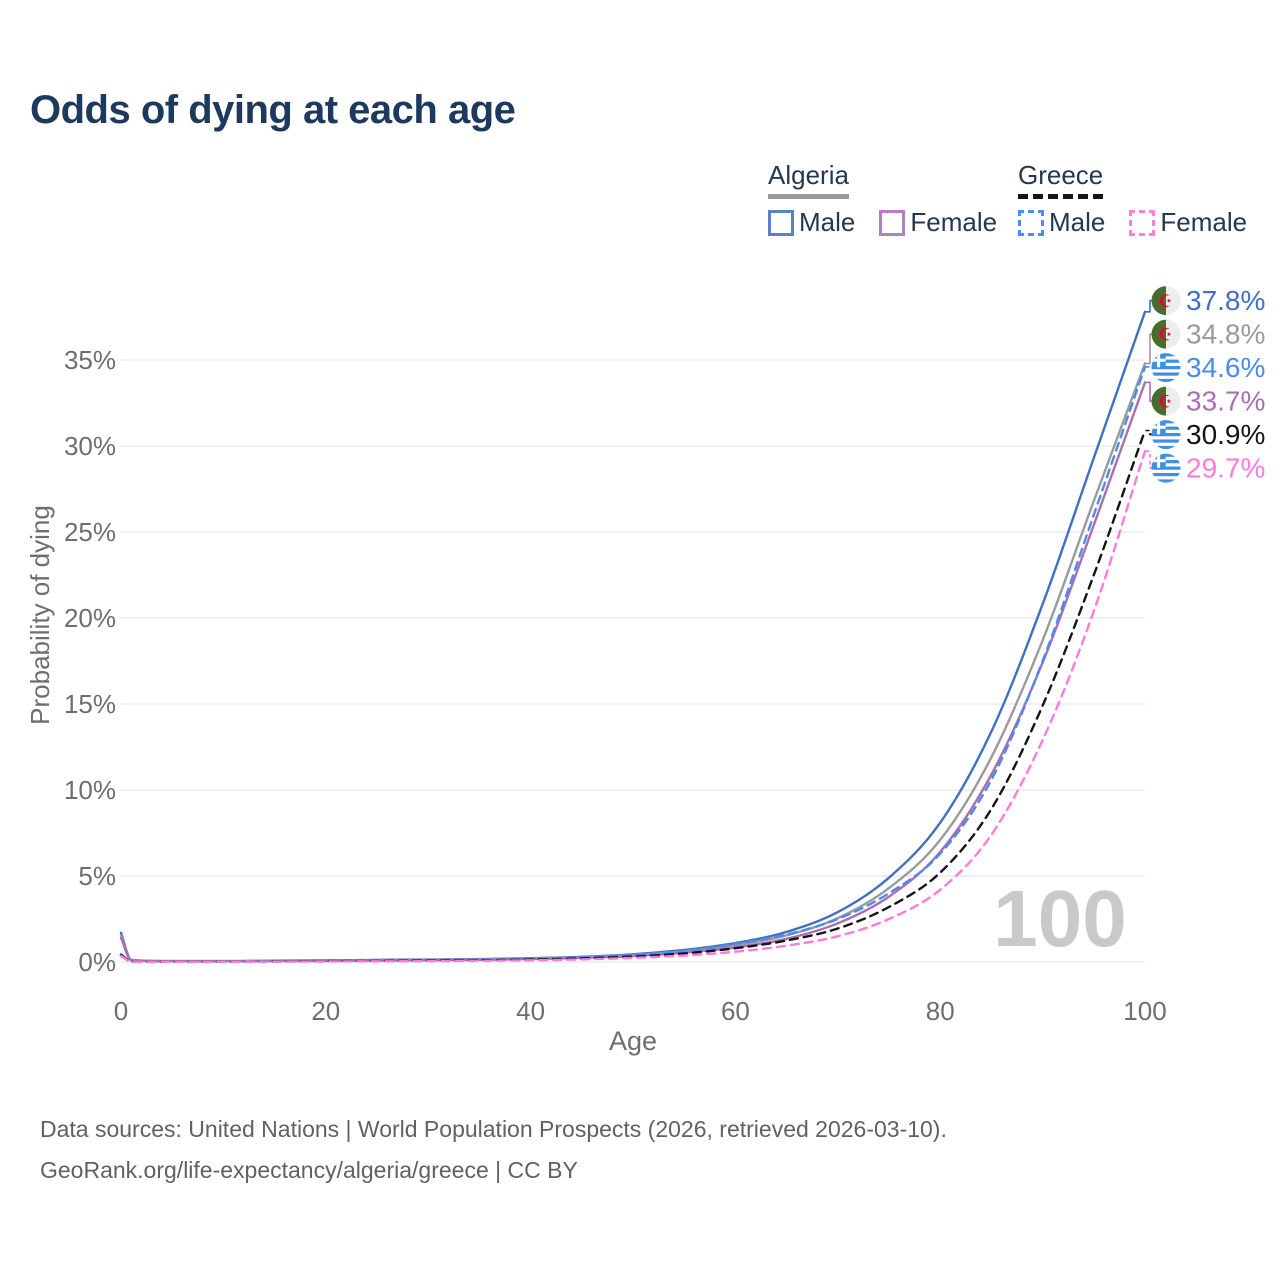 The height and width of the screenshot is (1280, 1280). What do you see at coordinates (1142, 222) in the screenshot?
I see `greece-female-swatch-icon` at bounding box center [1142, 222].